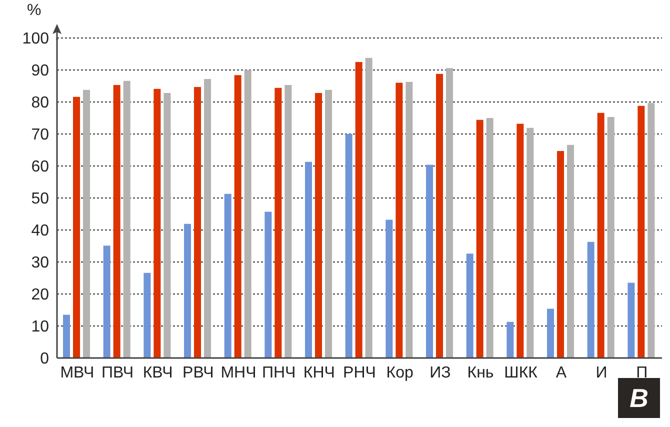 This screenshot has height=427, width=670. Describe the element at coordinates (198, 373) in the screenshot. I see `x-tick-label: РВЧ` at that location.